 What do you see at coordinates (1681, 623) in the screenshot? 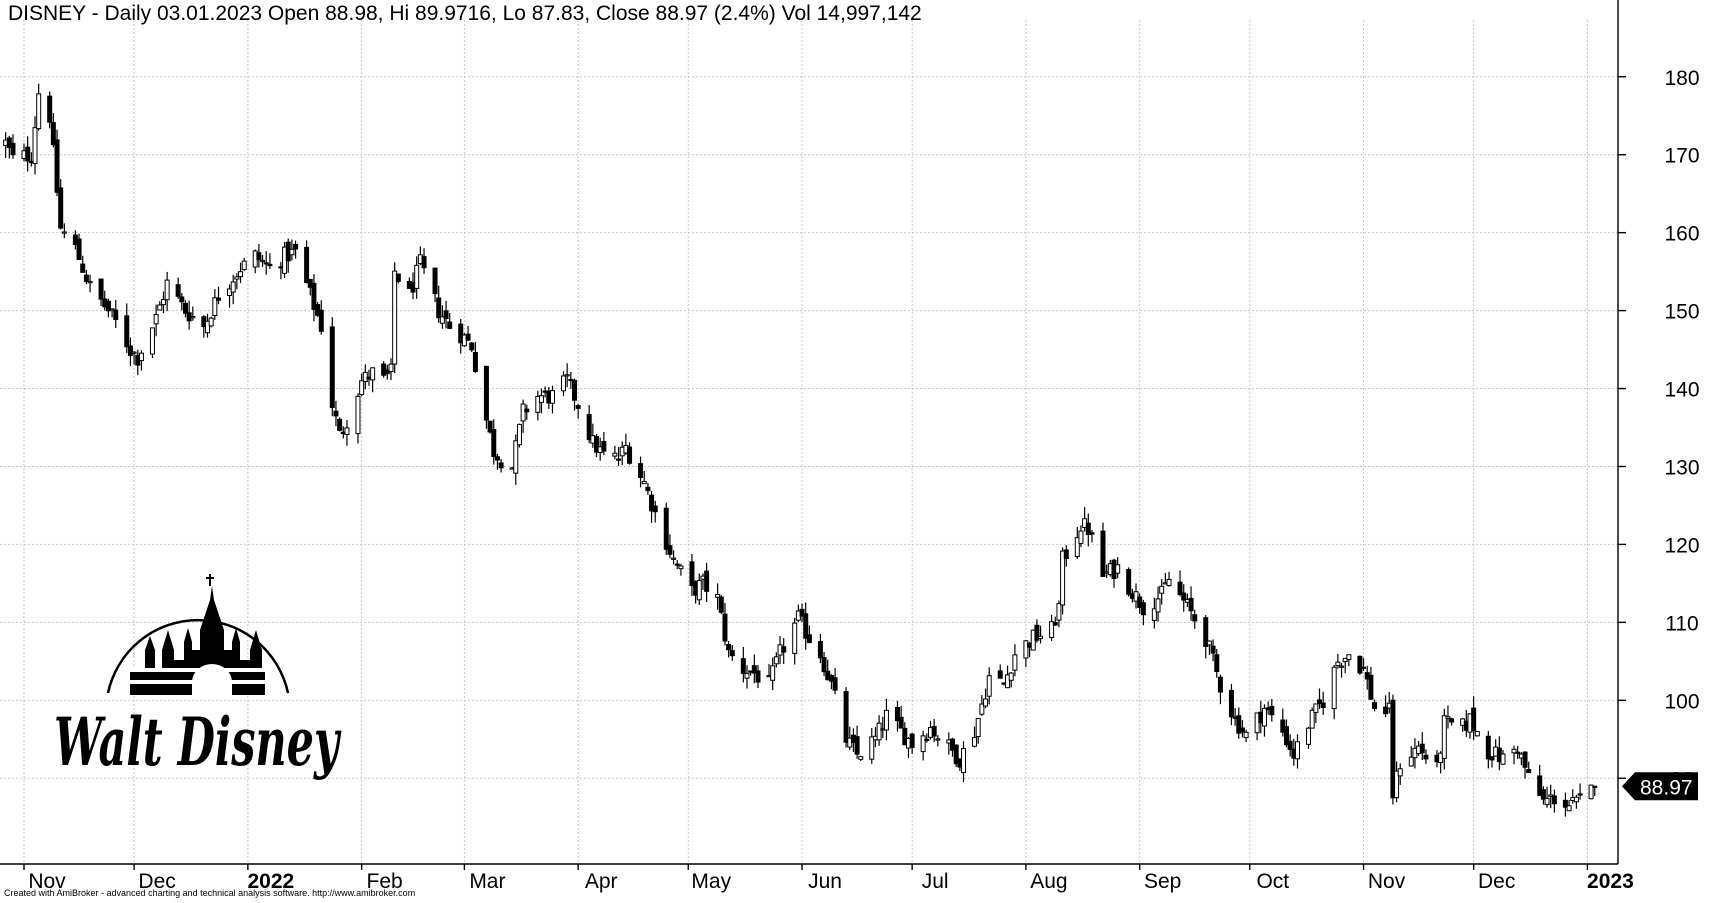
I see `y-tick-label: 110` at bounding box center [1681, 623].